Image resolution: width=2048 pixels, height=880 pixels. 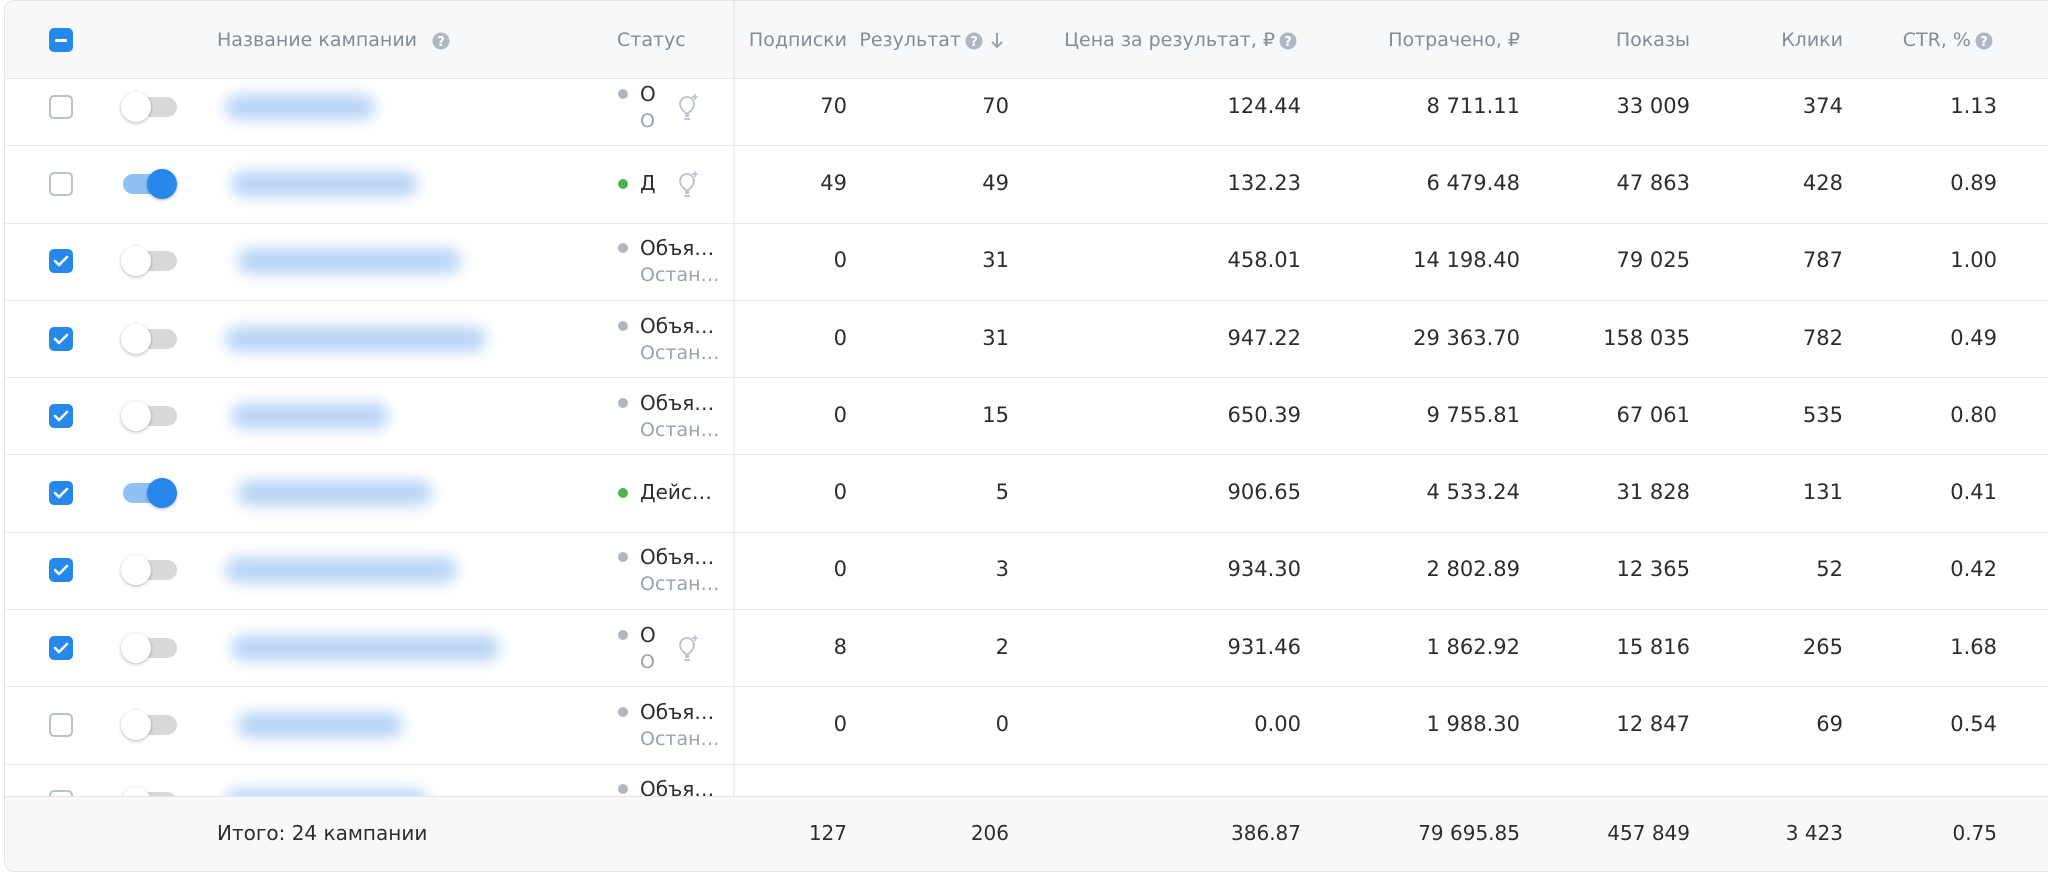 What do you see at coordinates (797, 40) in the screenshot?
I see `column-header: Подписки` at bounding box center [797, 40].